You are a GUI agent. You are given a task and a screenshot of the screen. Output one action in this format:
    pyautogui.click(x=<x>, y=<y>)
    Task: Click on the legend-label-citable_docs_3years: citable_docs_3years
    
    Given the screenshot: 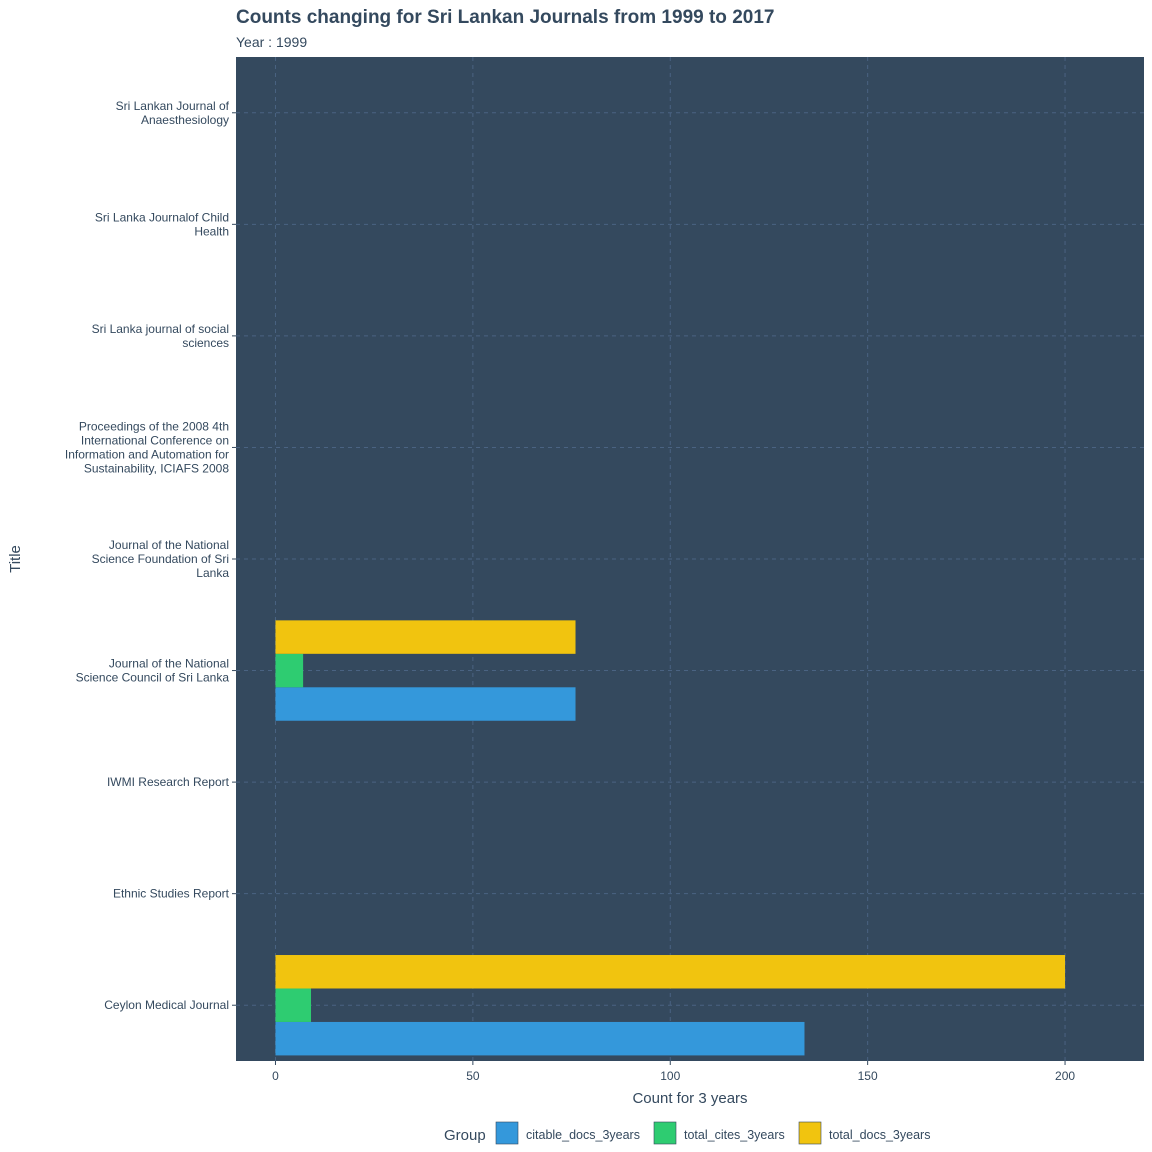 What is the action you would take?
    pyautogui.click(x=583, y=1135)
    